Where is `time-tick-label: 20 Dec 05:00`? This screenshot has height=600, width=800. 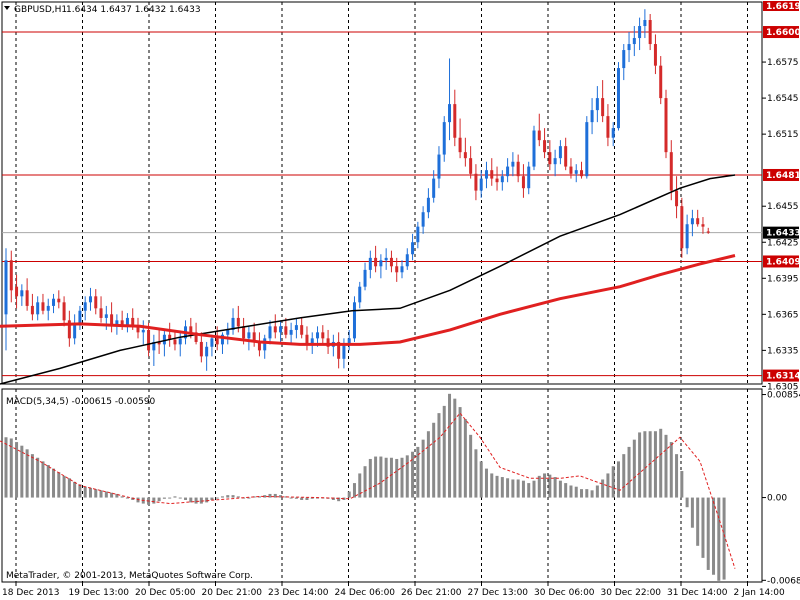 time-tick-label: 20 Dec 05:00 is located at coordinates (165, 593).